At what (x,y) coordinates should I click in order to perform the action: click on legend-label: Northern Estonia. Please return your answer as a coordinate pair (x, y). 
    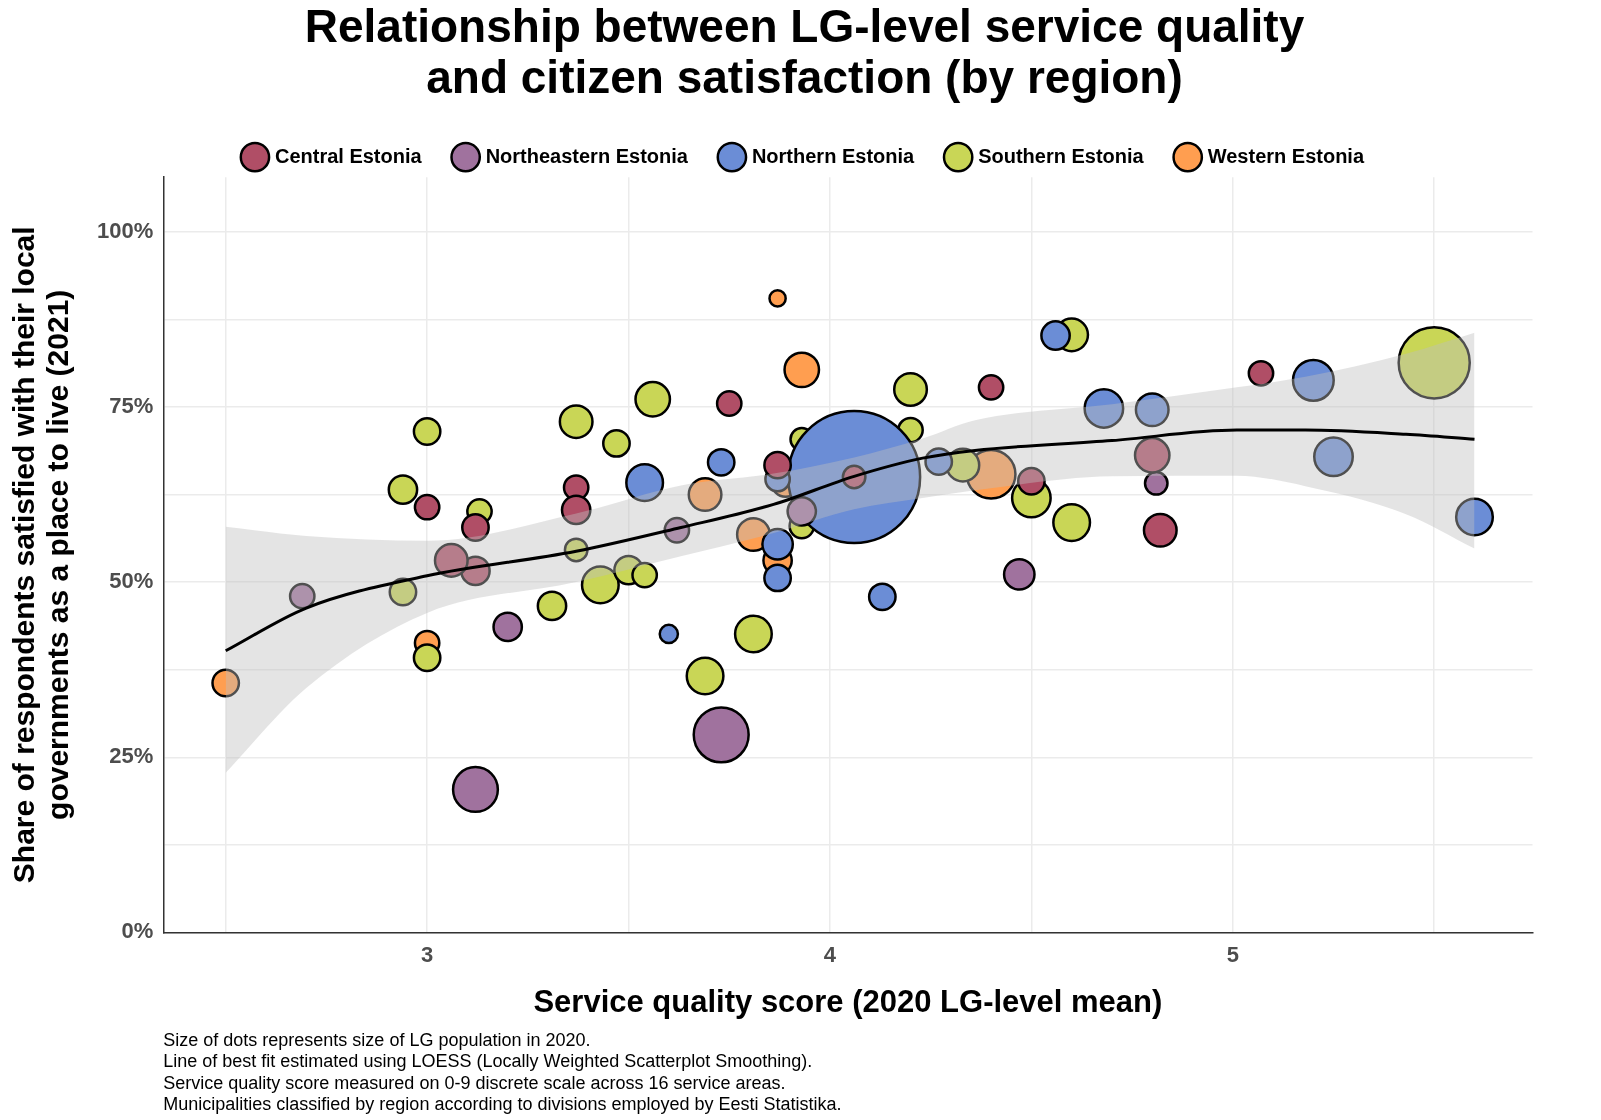
    Looking at the image, I should click on (833, 155).